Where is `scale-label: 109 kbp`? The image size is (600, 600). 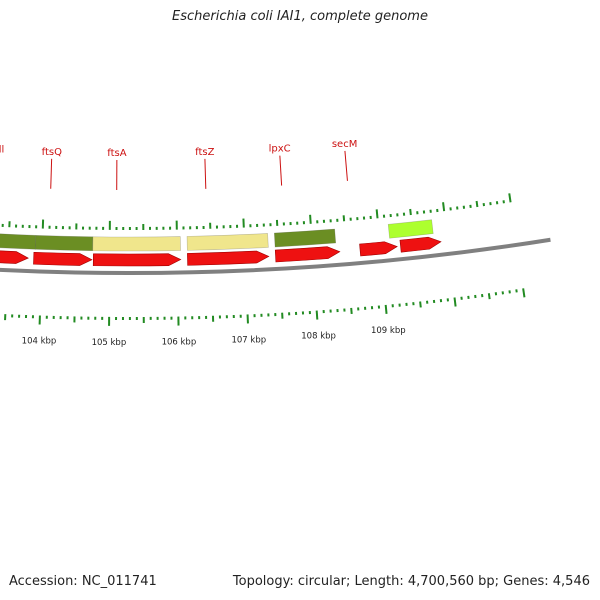
scale-label: 109 kbp is located at coordinates (388, 331).